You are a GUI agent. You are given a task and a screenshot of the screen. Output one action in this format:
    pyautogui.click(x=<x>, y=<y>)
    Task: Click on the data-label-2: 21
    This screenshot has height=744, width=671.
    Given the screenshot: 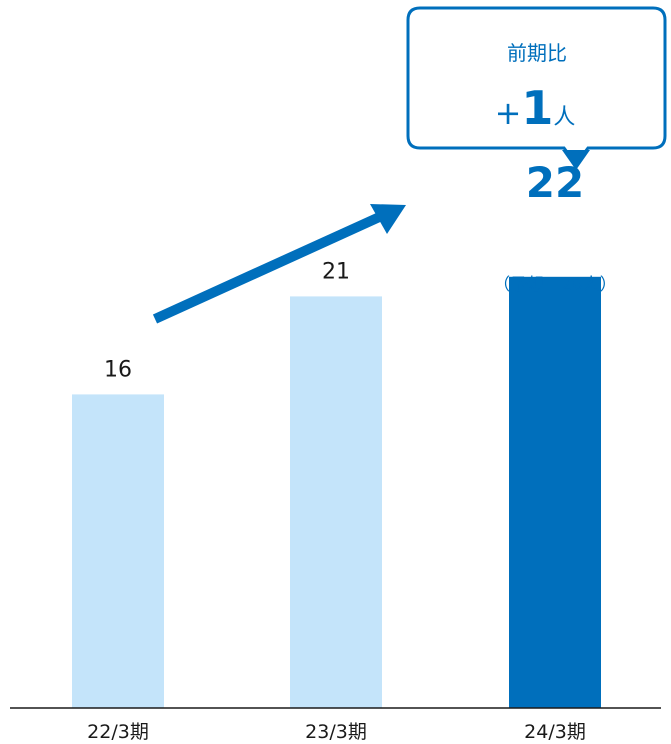 What is the action you would take?
    pyautogui.click(x=336, y=271)
    